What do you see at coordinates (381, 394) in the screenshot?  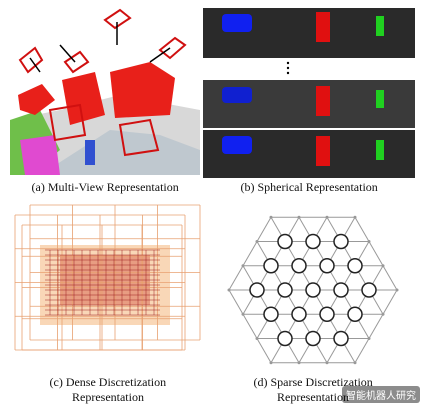 I see `watermark: 智能机器人研究` at bounding box center [381, 394].